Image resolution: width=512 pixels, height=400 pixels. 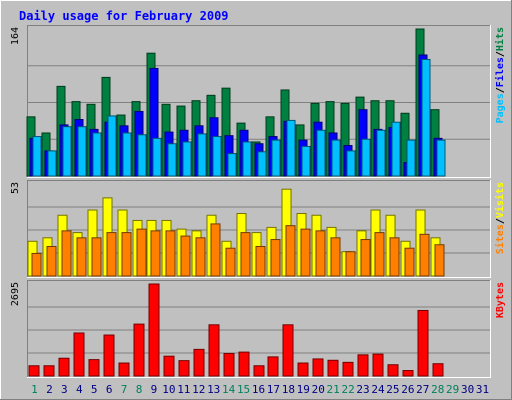 What do you see at coordinates (422, 389) in the screenshot?
I see `day-label: 27` at bounding box center [422, 389].